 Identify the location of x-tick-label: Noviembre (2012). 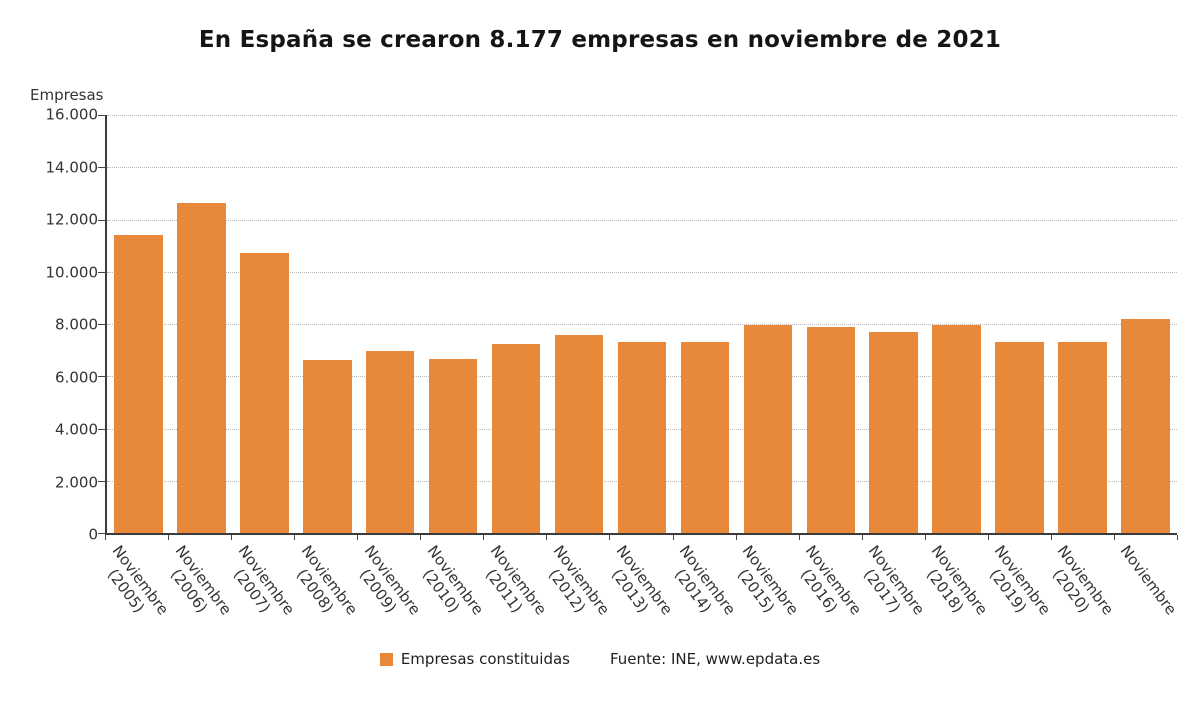
(579, 580).